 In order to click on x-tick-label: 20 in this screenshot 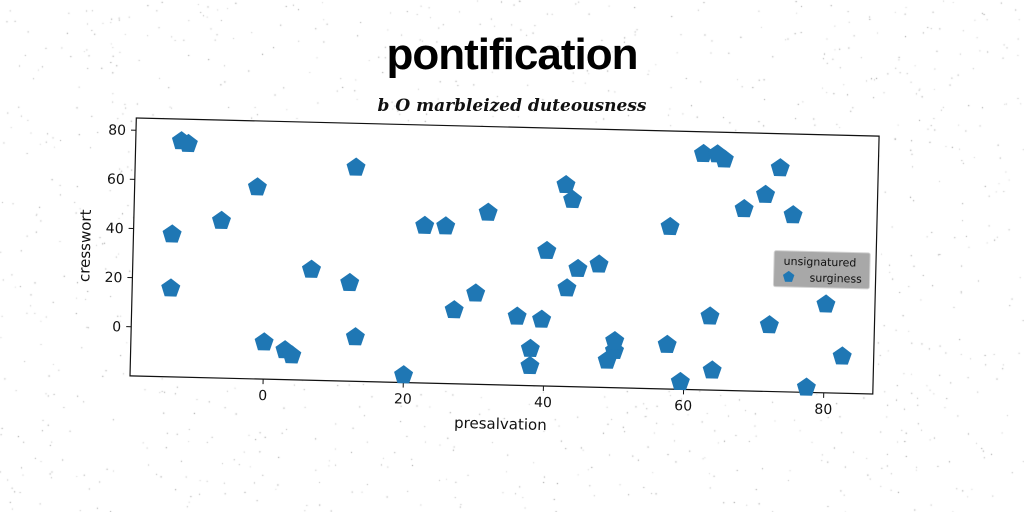, I will do `click(403, 399)`.